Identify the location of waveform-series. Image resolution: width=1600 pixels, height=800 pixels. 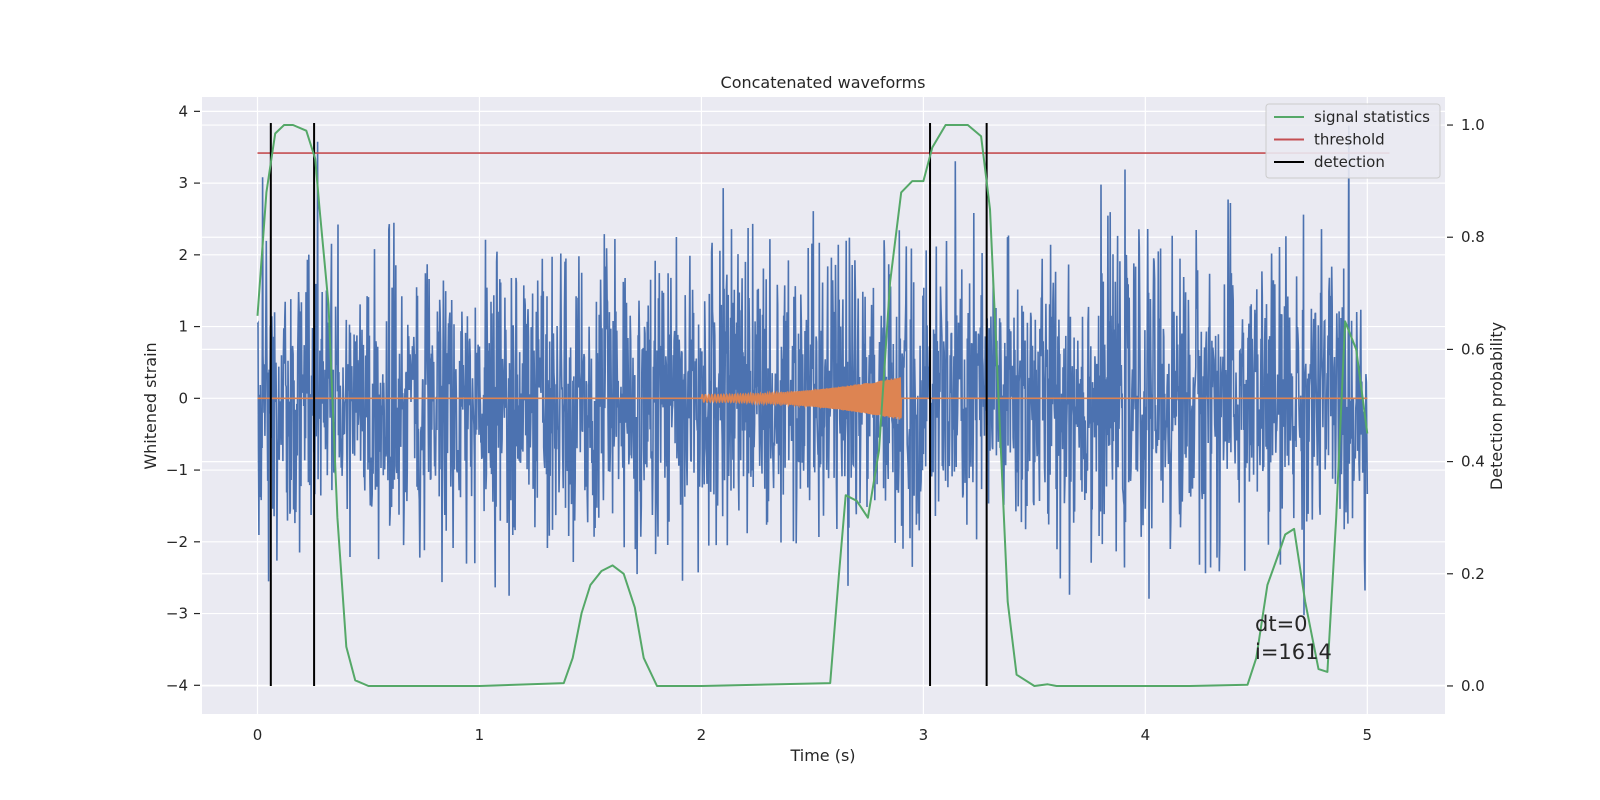
(812, 398).